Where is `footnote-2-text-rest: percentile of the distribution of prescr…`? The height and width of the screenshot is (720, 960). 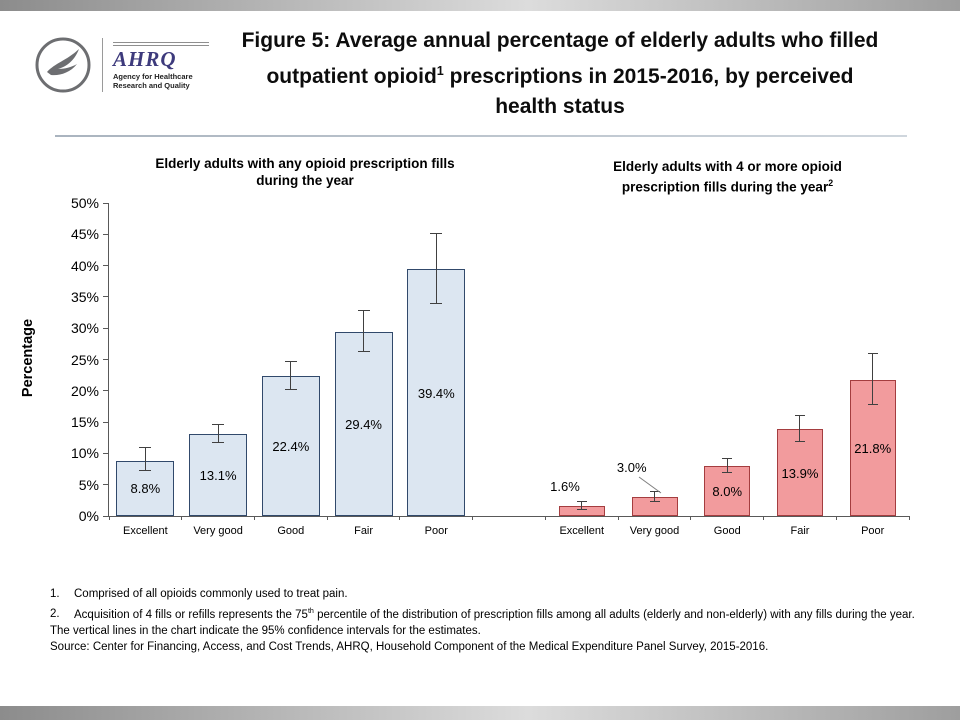
footnote-2-text-rest: percentile of the distribution of prescr… is located at coordinates (614, 614).